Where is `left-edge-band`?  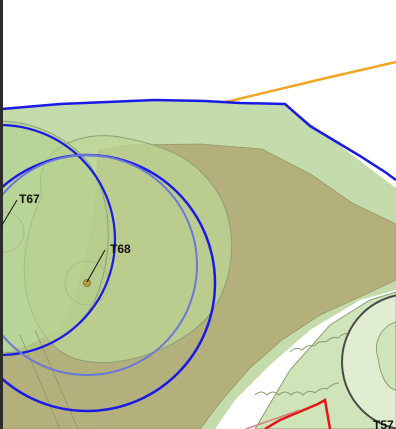
left-edge-band is located at coordinates (1, 214).